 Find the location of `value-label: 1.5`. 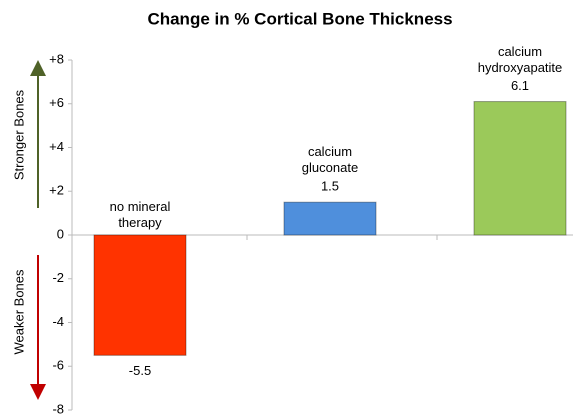

value-label: 1.5 is located at coordinates (330, 186).